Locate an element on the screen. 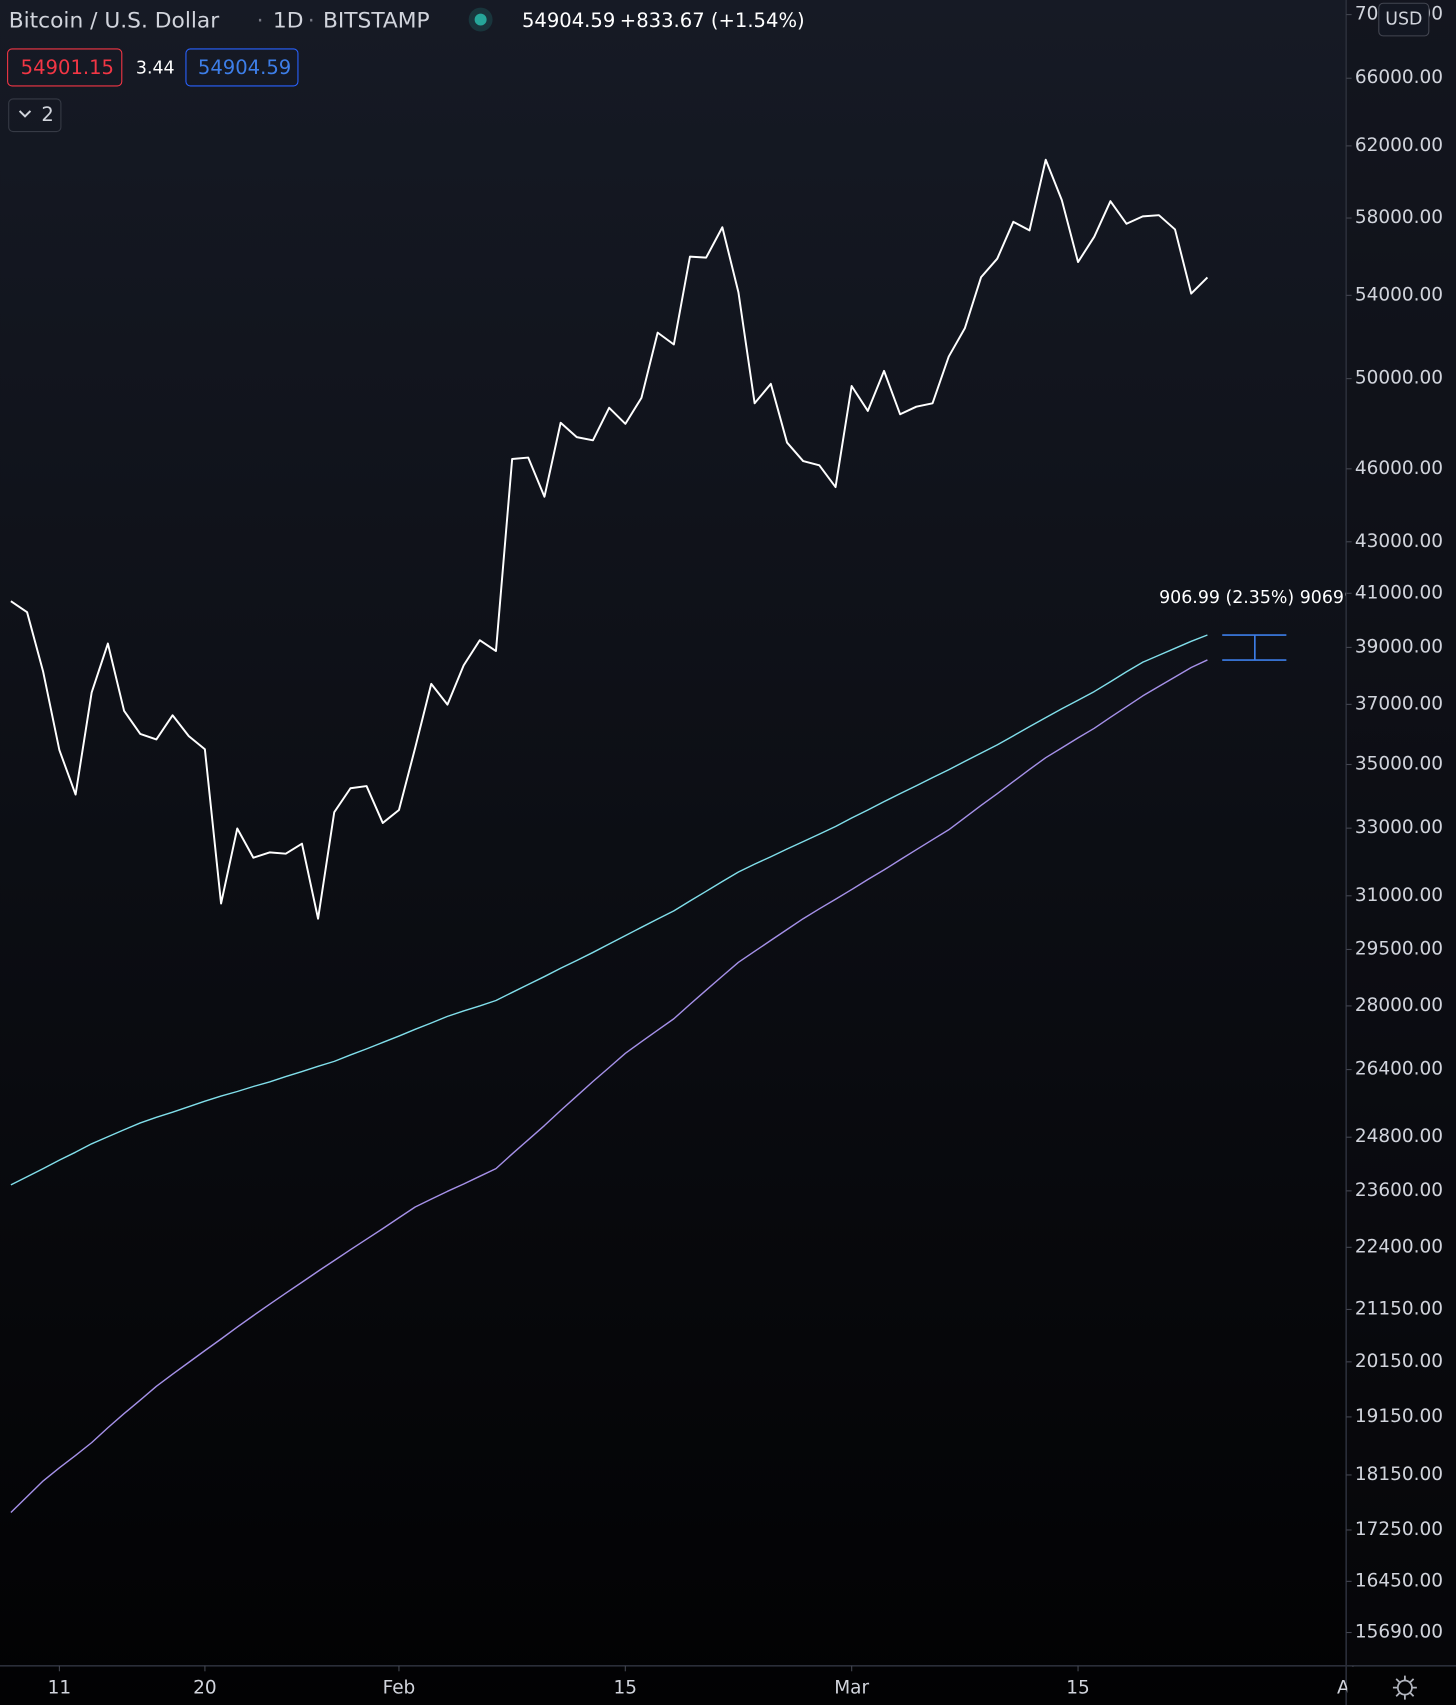 The height and width of the screenshot is (1705, 1456). price-change: +833.67 (+1.54%) is located at coordinates (712, 20).